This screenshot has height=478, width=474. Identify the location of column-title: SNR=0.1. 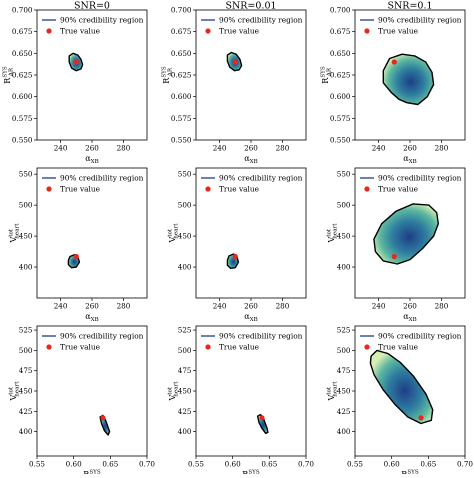
(409, 6).